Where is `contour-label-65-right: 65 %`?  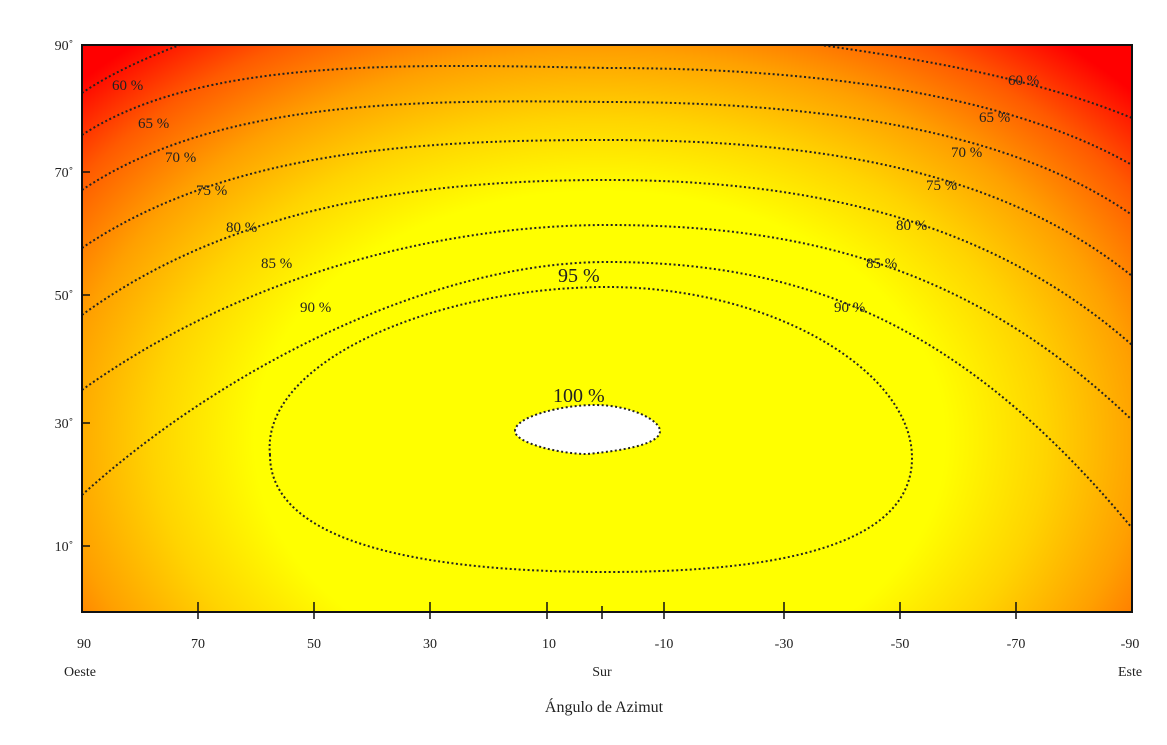
contour-label-65-right: 65 % is located at coordinates (994, 118).